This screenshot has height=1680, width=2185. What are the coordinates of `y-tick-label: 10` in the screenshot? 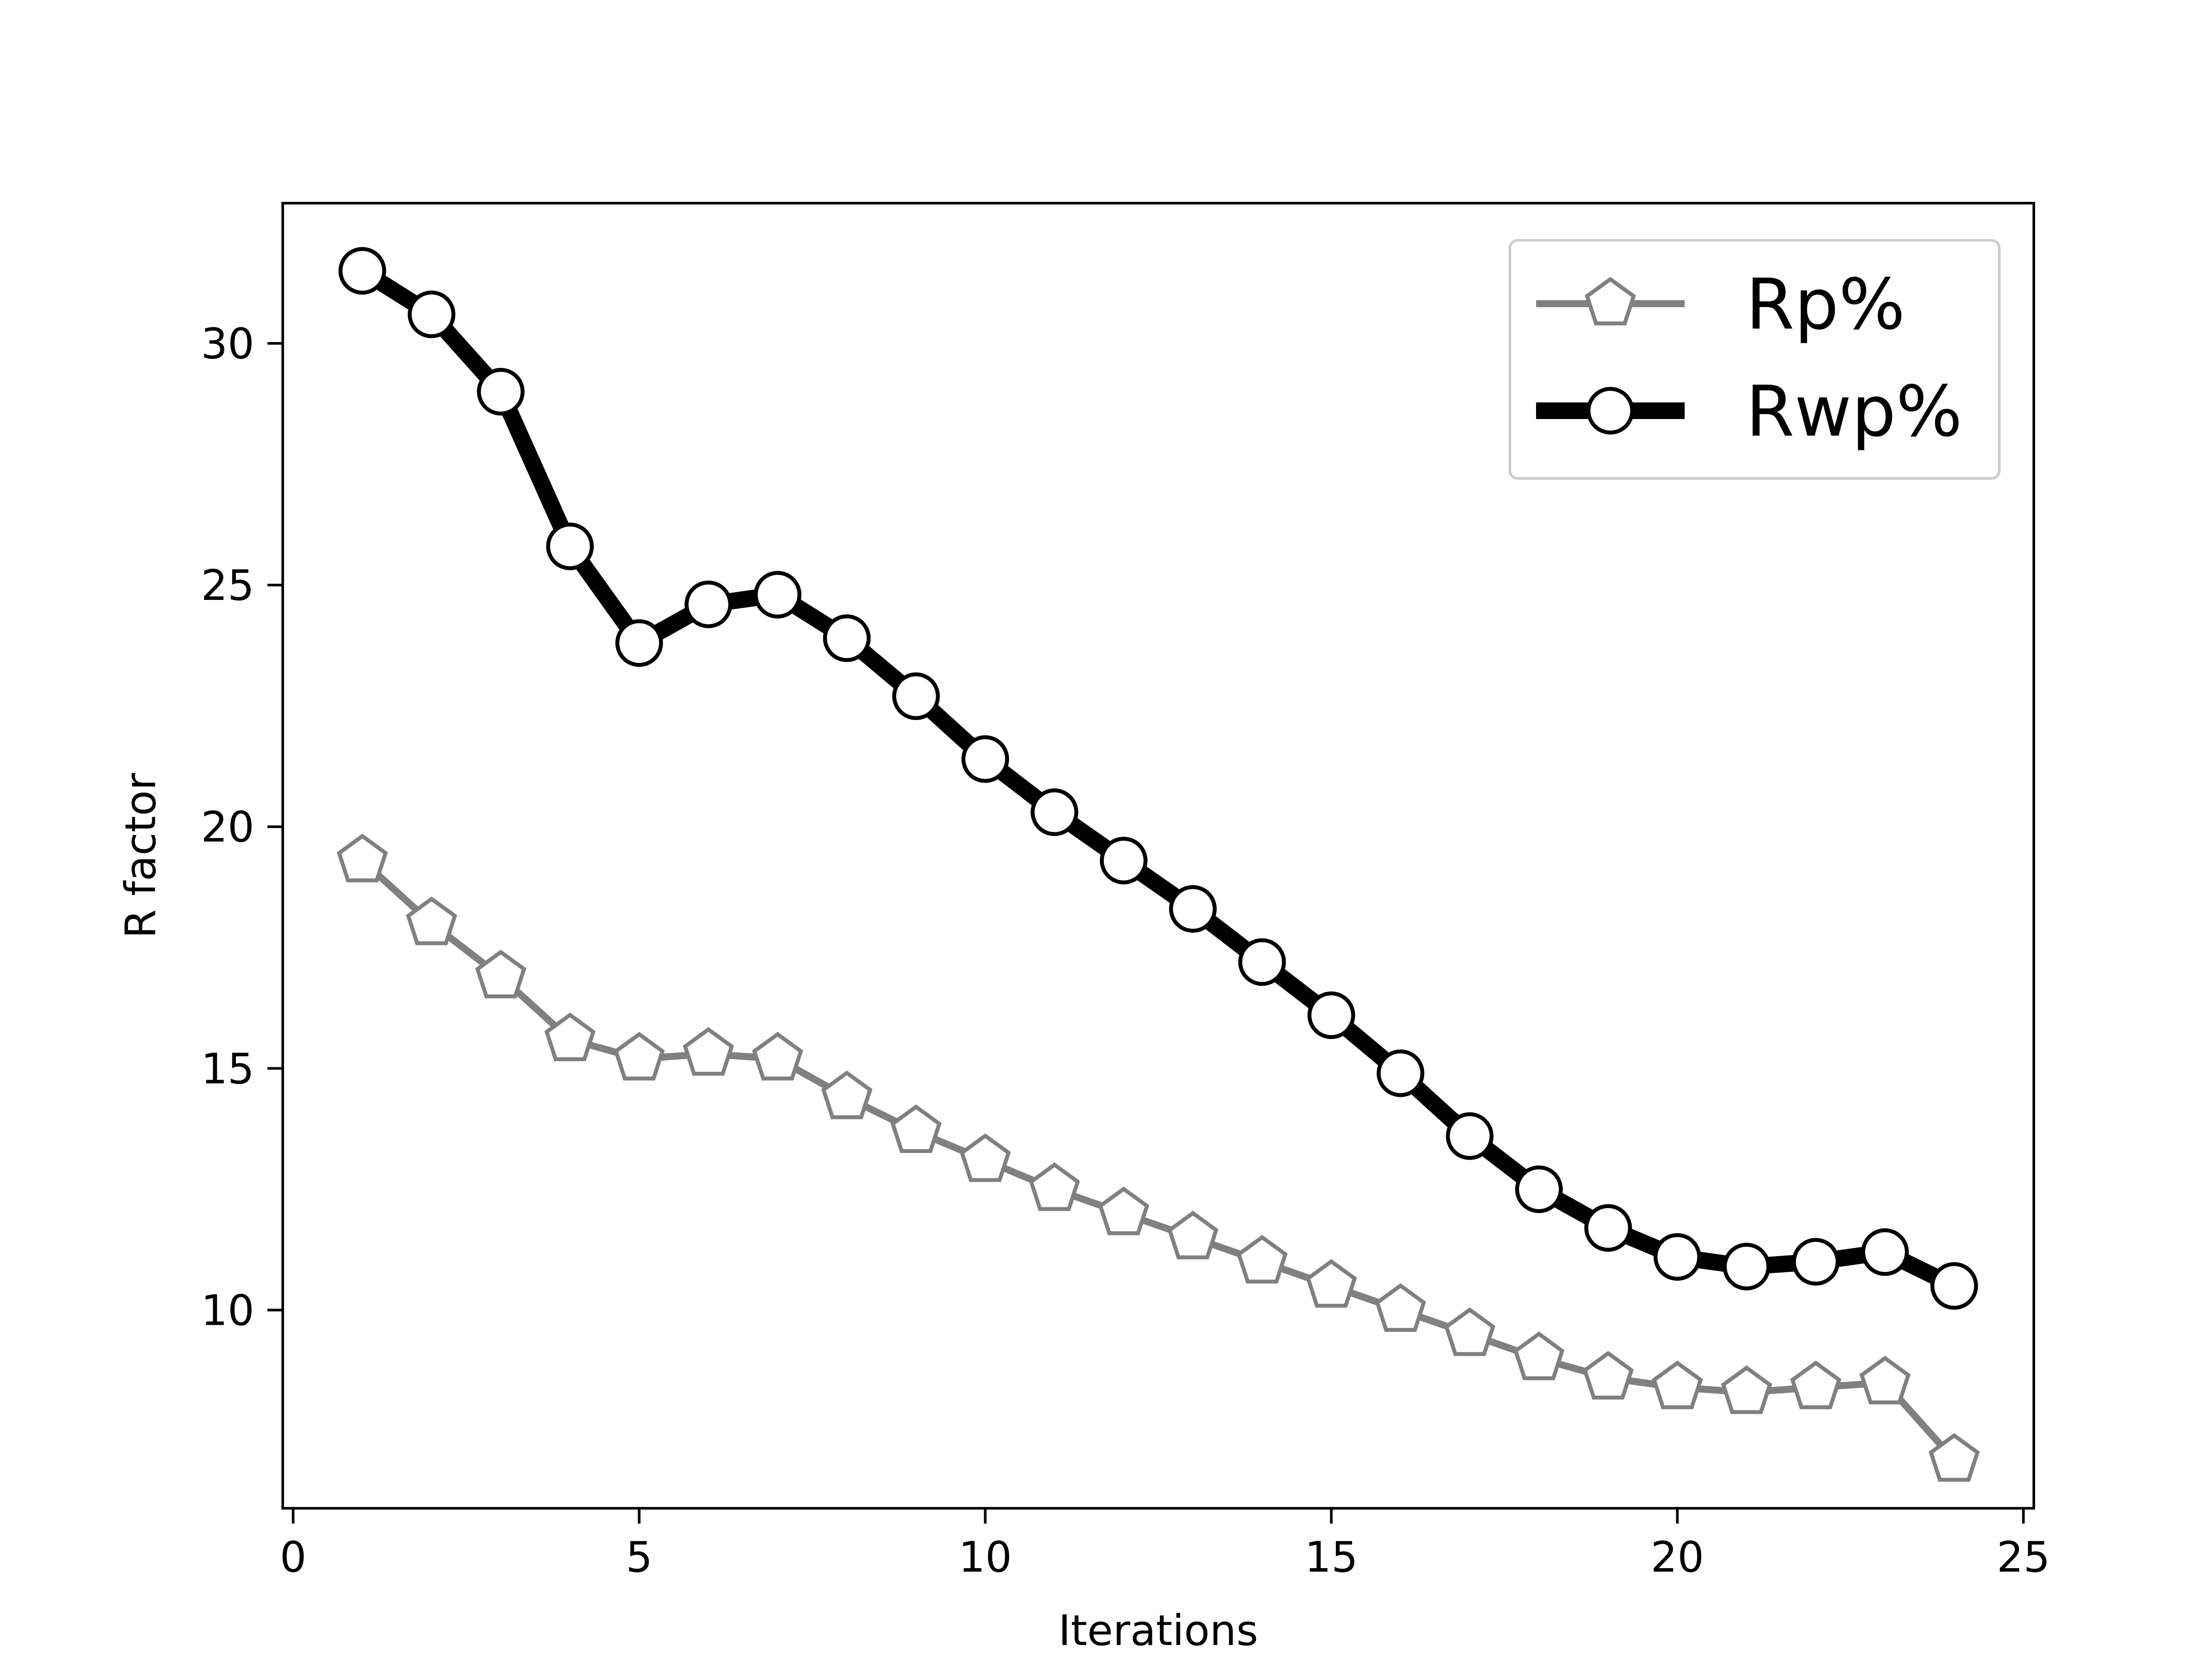 It's located at (227, 1311).